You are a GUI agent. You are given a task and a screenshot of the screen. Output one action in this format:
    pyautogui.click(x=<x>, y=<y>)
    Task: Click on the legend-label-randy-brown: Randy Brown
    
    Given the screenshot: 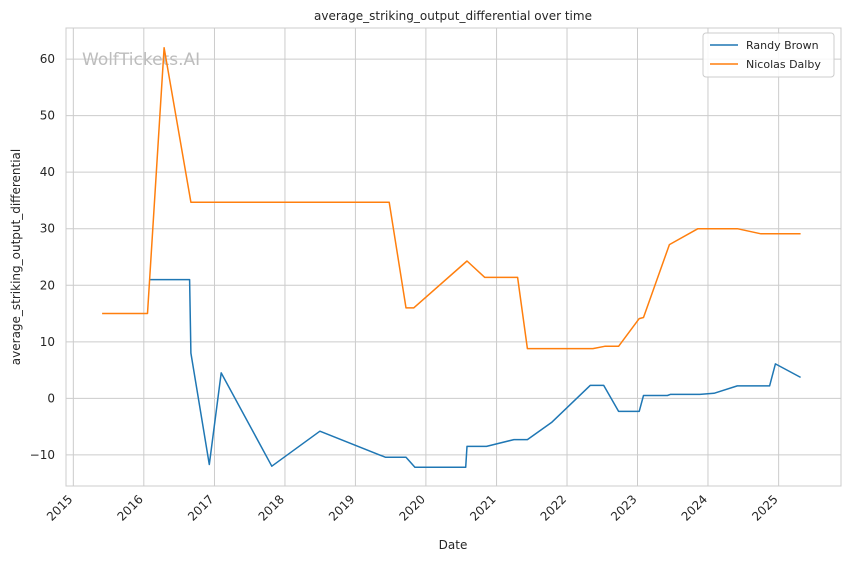 What is the action you would take?
    pyautogui.click(x=782, y=45)
    